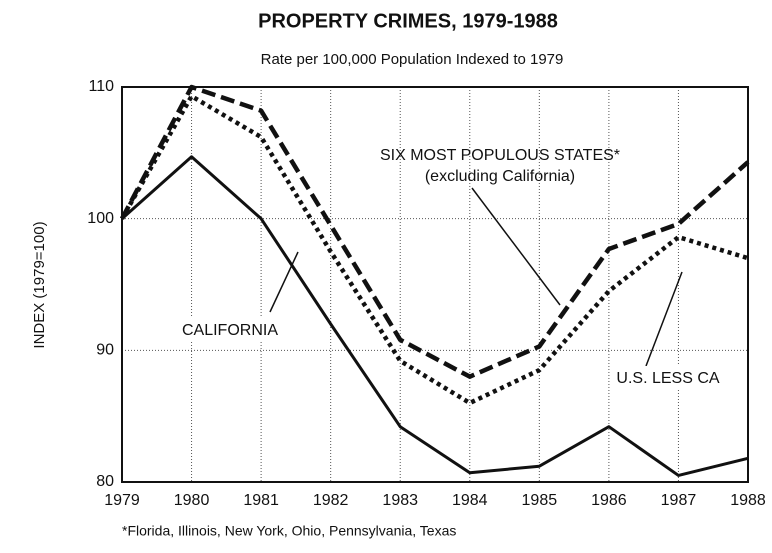  What do you see at coordinates (105, 481) in the screenshot?
I see `y-tick-label: 80` at bounding box center [105, 481].